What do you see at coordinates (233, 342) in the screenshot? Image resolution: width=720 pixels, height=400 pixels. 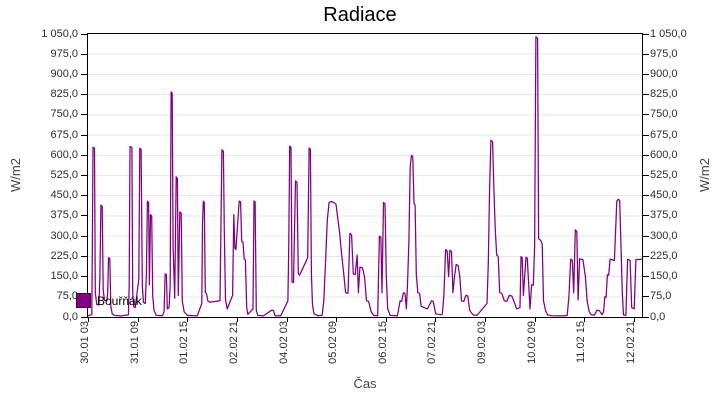 I see `x-tick-label: 02.02 21` at bounding box center [233, 342].